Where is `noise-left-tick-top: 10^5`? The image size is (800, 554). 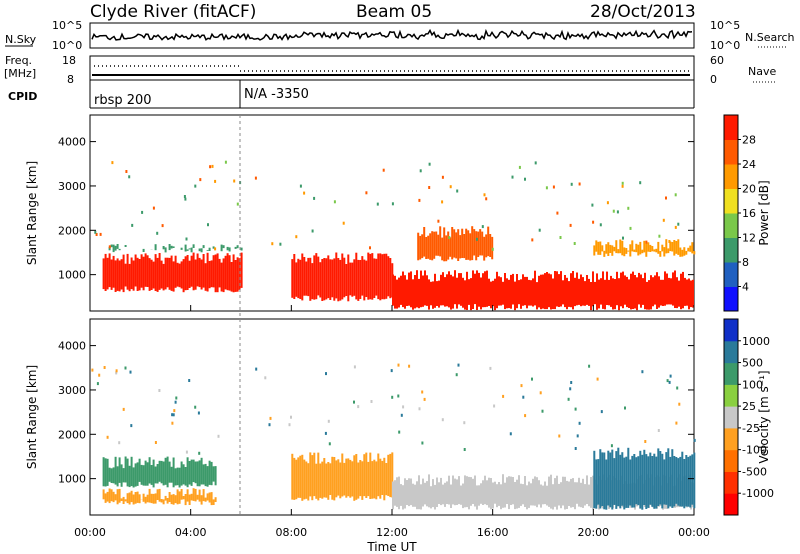
noise-left-tick-top: 10^5 is located at coordinates (67, 25).